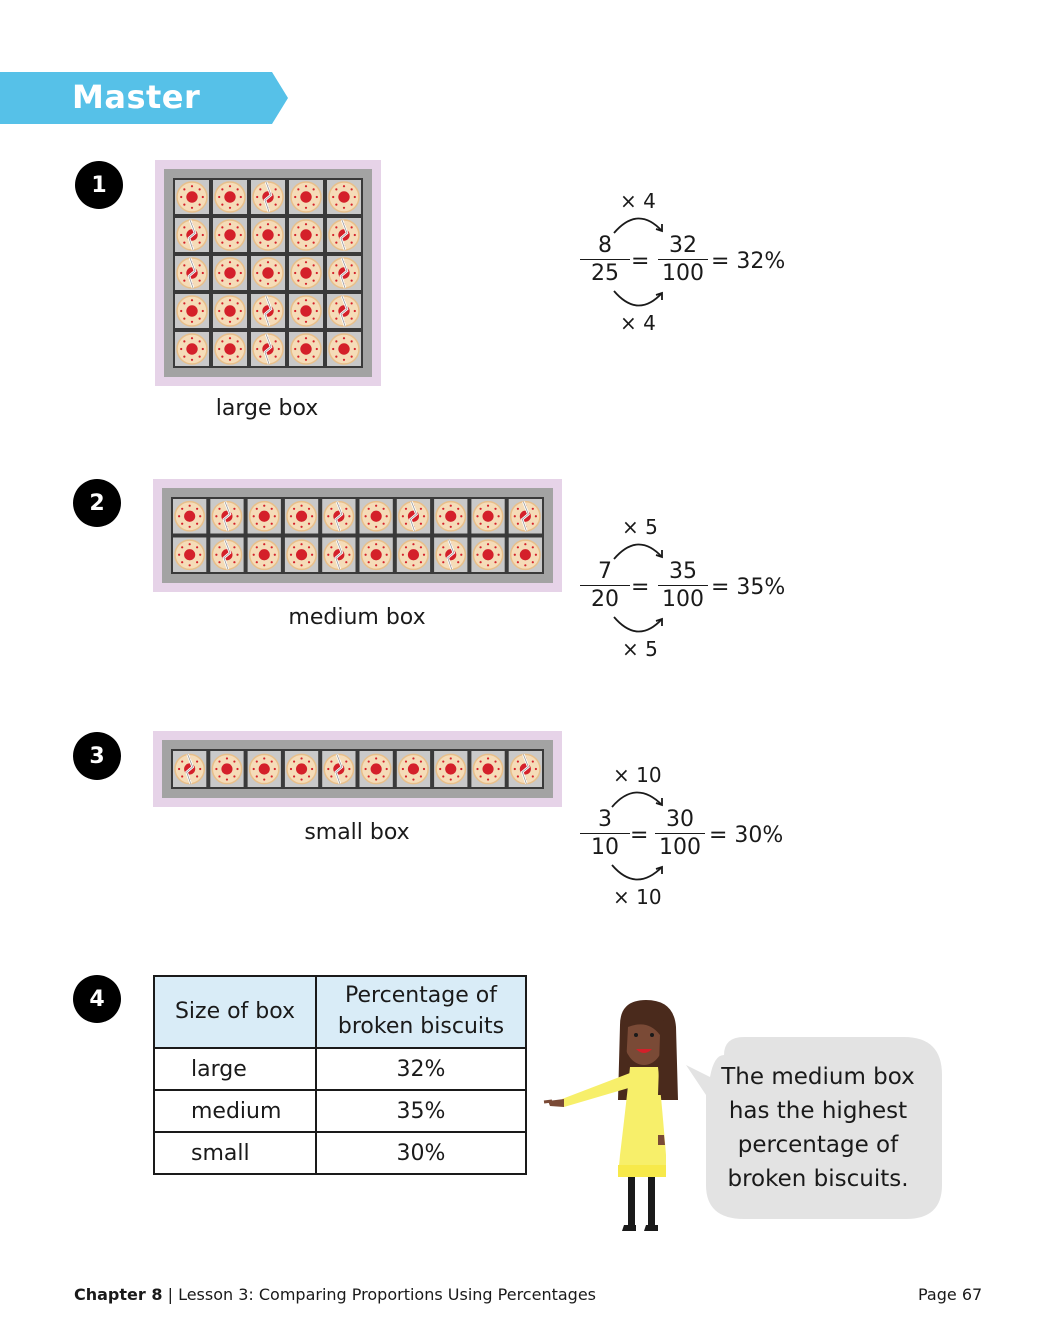 Image resolution: width=1040 pixels, height=1330 pixels. Describe the element at coordinates (421, 1011) in the screenshot. I see `header-text: Percentage of broken biscuits` at that location.